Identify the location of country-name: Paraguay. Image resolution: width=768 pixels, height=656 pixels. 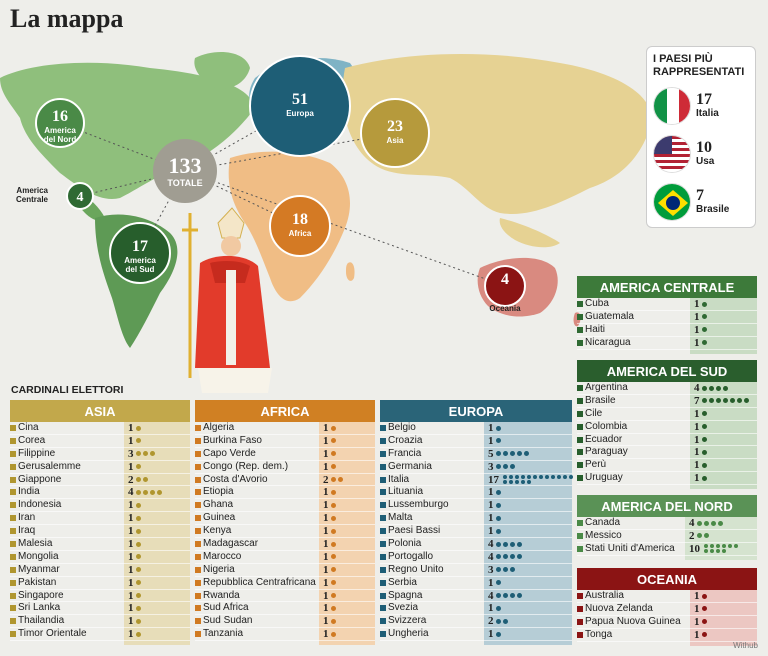
(606, 452).